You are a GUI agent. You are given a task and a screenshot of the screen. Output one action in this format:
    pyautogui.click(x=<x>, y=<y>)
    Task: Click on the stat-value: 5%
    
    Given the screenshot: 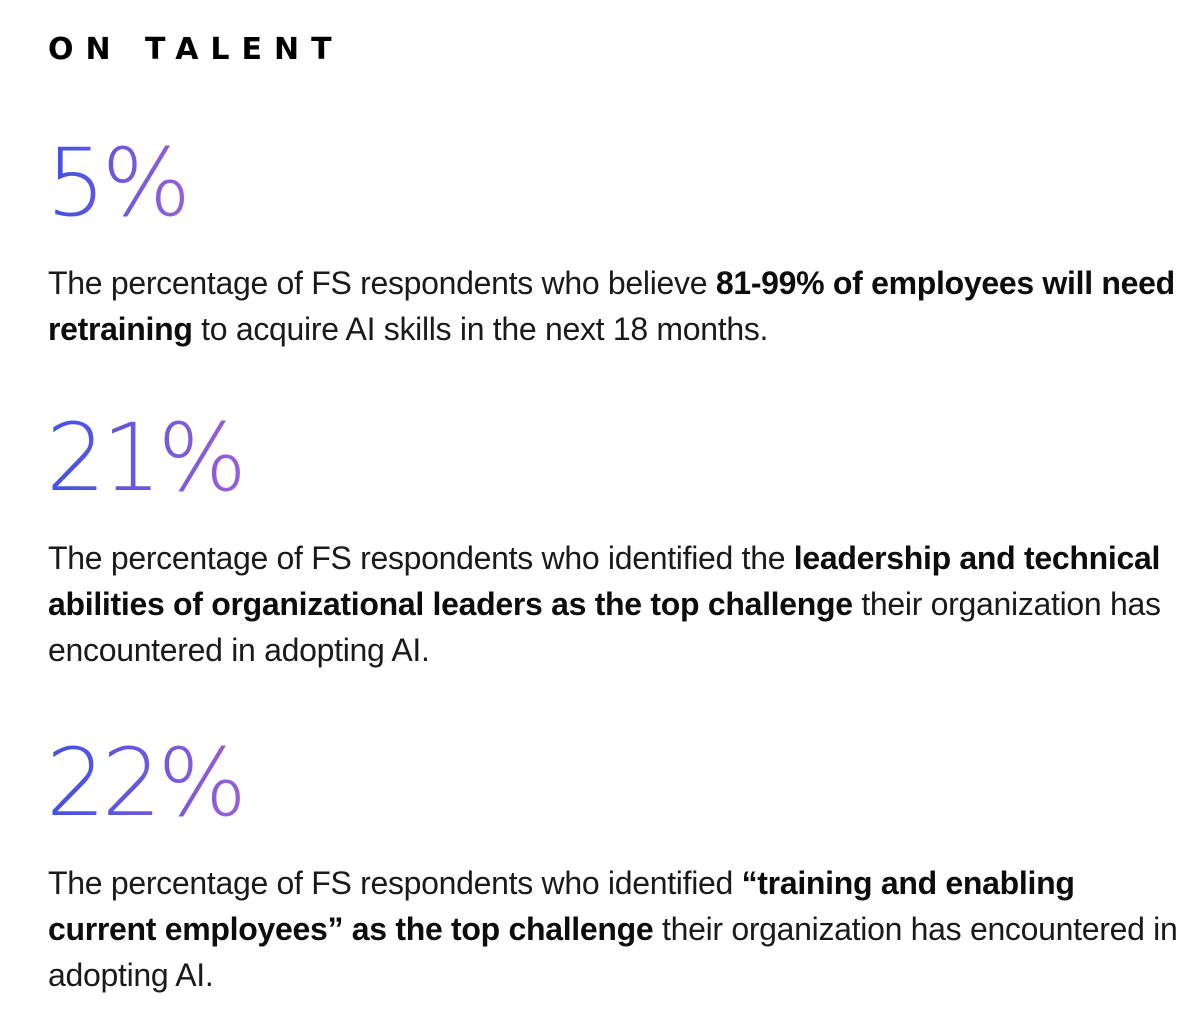 What is the action you would take?
    pyautogui.click(x=118, y=183)
    